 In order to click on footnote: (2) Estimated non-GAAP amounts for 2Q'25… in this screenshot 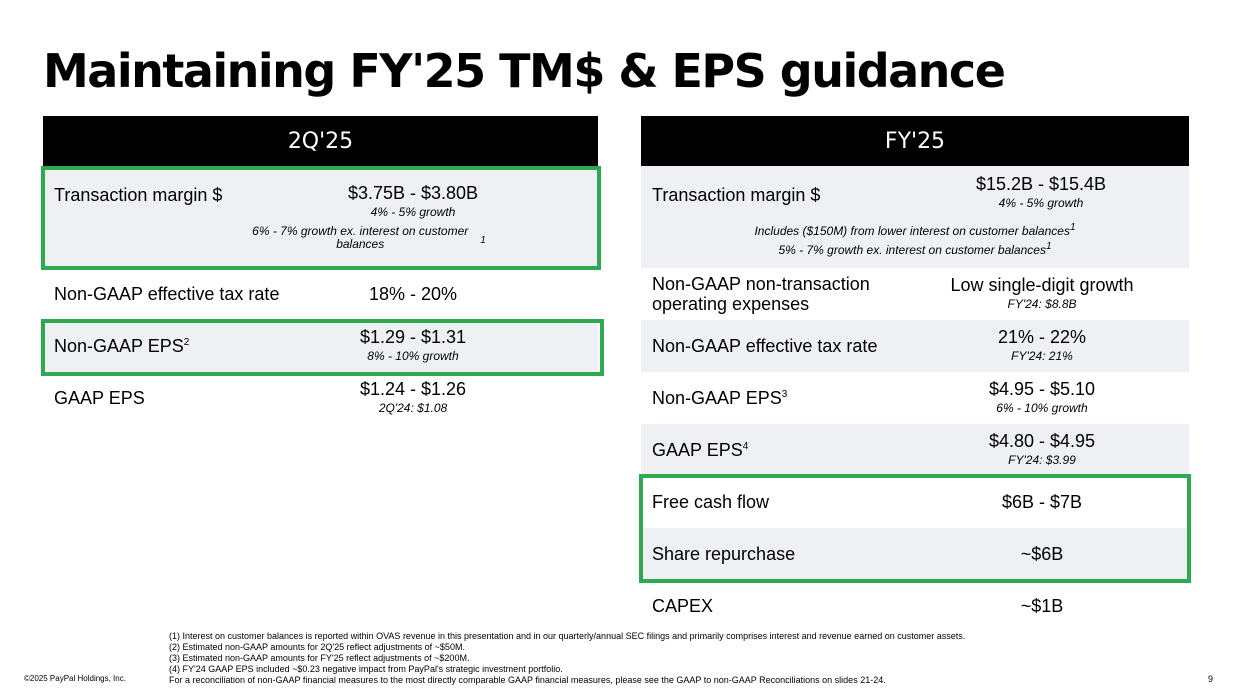, I will do `click(317, 647)`.